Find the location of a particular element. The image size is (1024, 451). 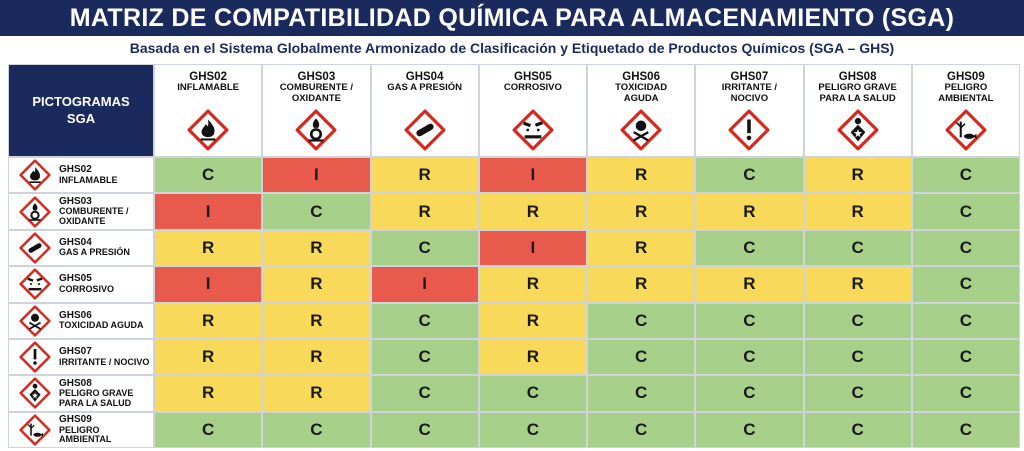

row-label: GHS02 INFLAMABLE is located at coordinates (88, 175).